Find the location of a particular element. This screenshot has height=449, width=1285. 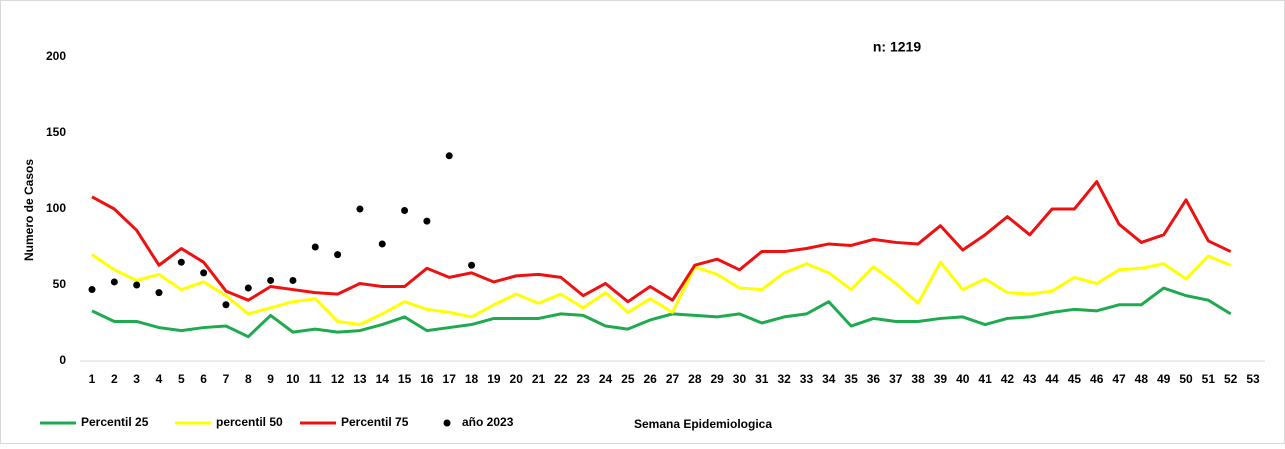

x-tick-label: 9 is located at coordinates (270, 379).